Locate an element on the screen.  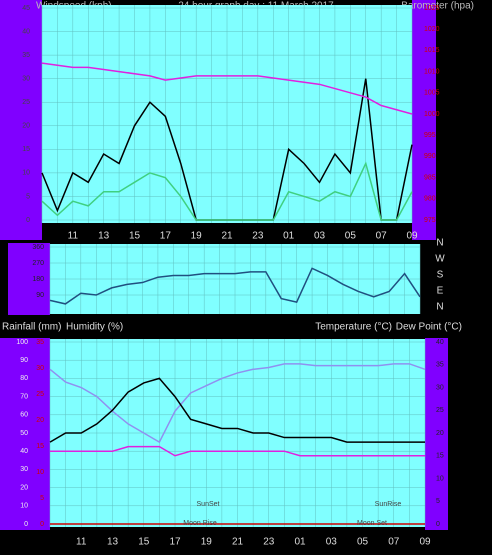
y2-axis-title: Temperature (°C) is located at coordinates (353, 327).